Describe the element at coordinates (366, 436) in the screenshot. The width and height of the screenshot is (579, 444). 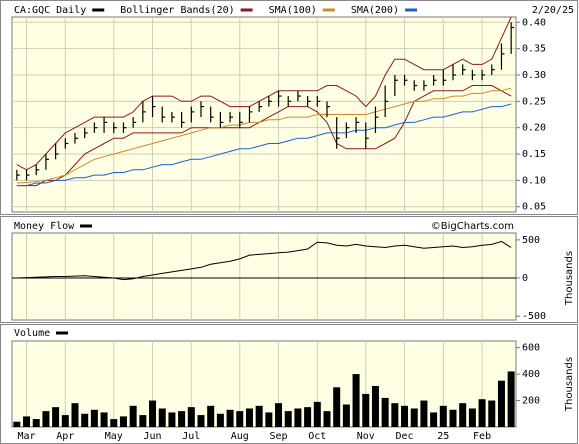
I see `x-tick-label: Nov` at that location.